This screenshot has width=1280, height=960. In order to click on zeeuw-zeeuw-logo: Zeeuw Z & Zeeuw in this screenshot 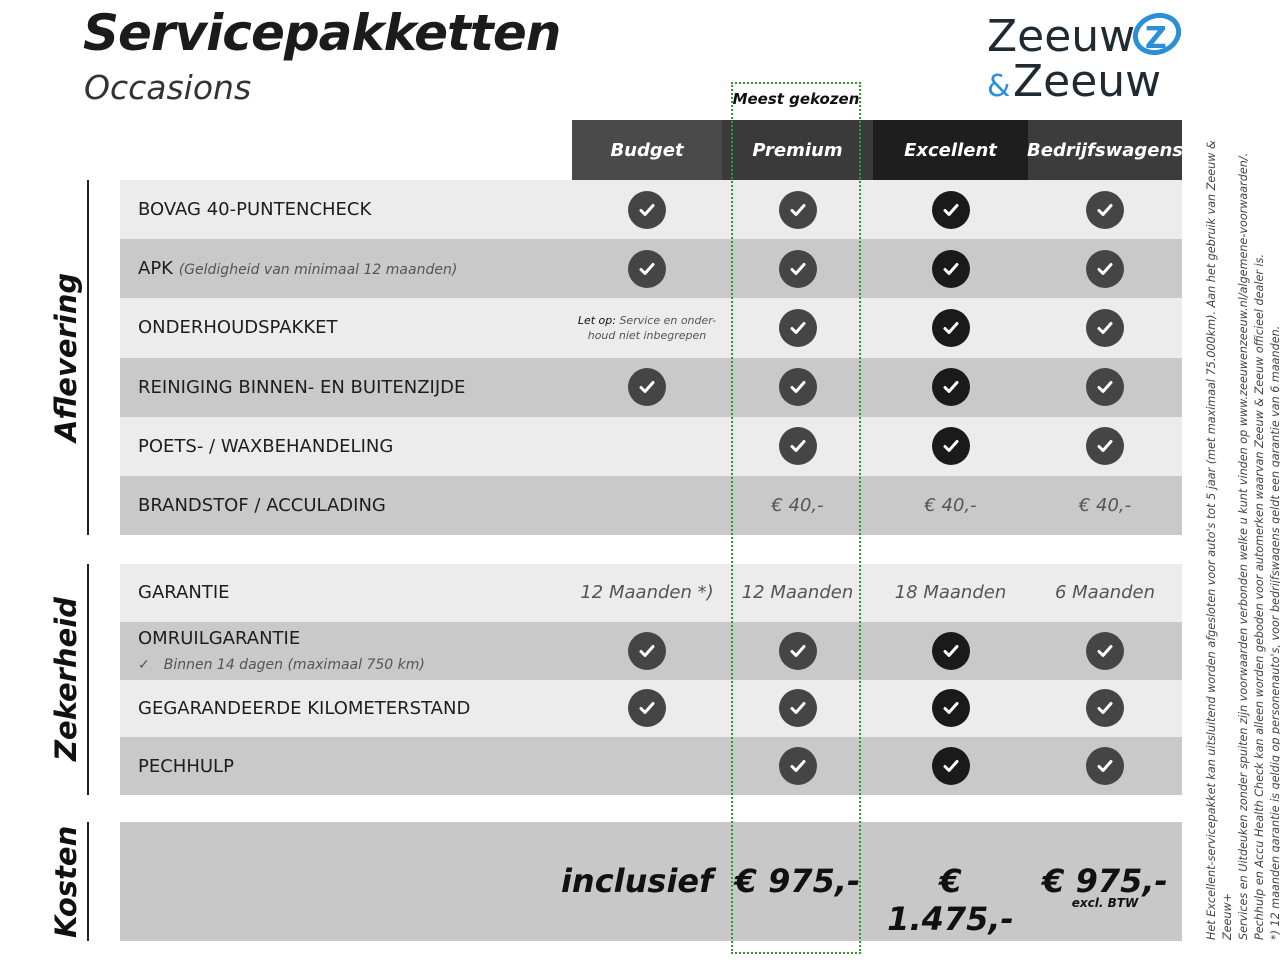, I will do `click(1084, 57)`.